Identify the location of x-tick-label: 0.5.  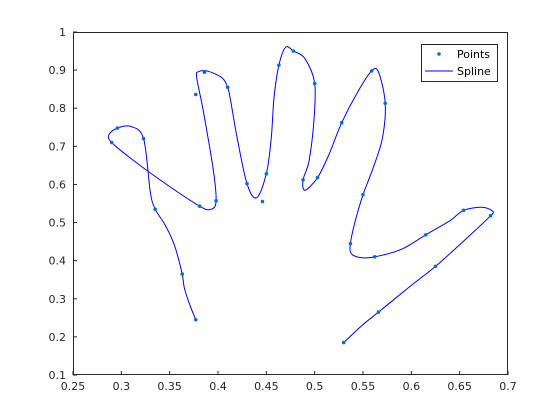
(315, 386).